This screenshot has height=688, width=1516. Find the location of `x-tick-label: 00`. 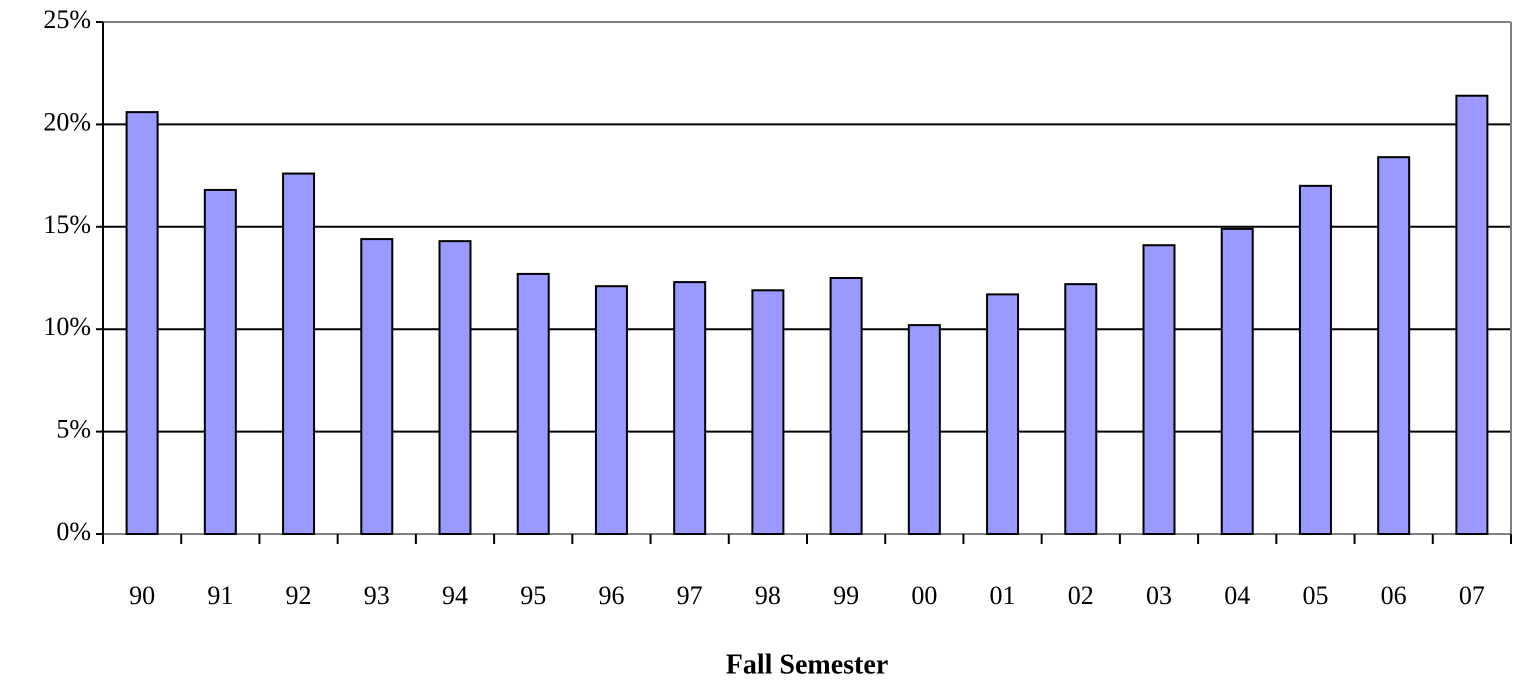

x-tick-label: 00 is located at coordinates (924, 595).